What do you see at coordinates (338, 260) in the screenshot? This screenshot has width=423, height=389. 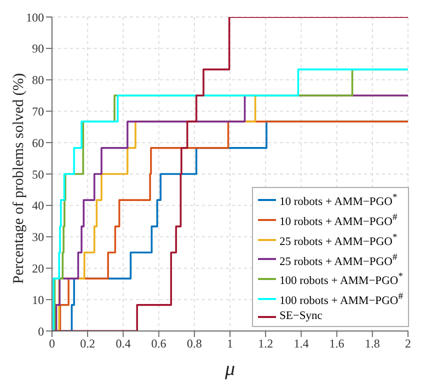 I see `legend-label: 25 robots + AMM−PGO$^{#}$` at bounding box center [338, 260].